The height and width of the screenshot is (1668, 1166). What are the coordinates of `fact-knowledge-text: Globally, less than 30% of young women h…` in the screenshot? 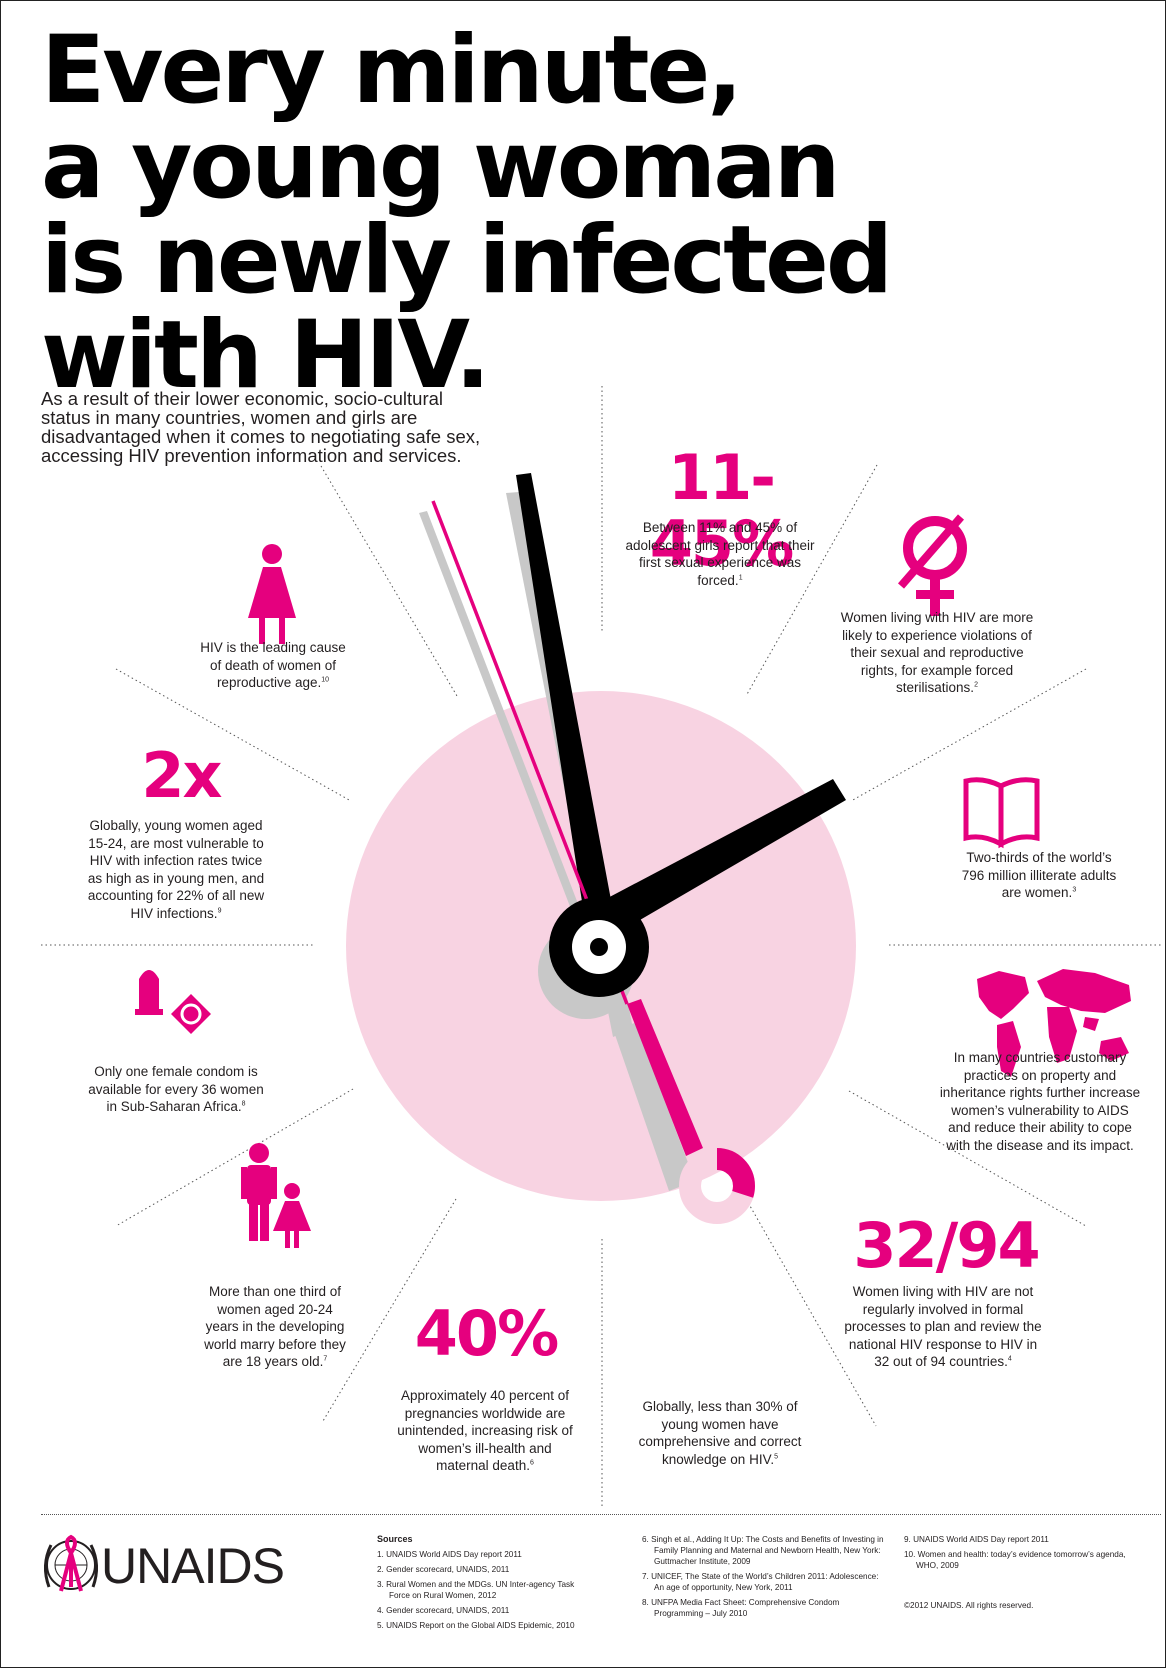 It's located at (720, 1433).